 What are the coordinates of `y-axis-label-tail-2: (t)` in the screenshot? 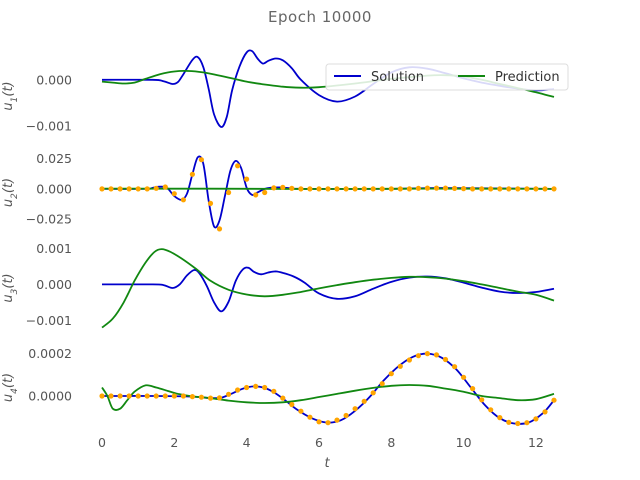 It's located at (8, 185).